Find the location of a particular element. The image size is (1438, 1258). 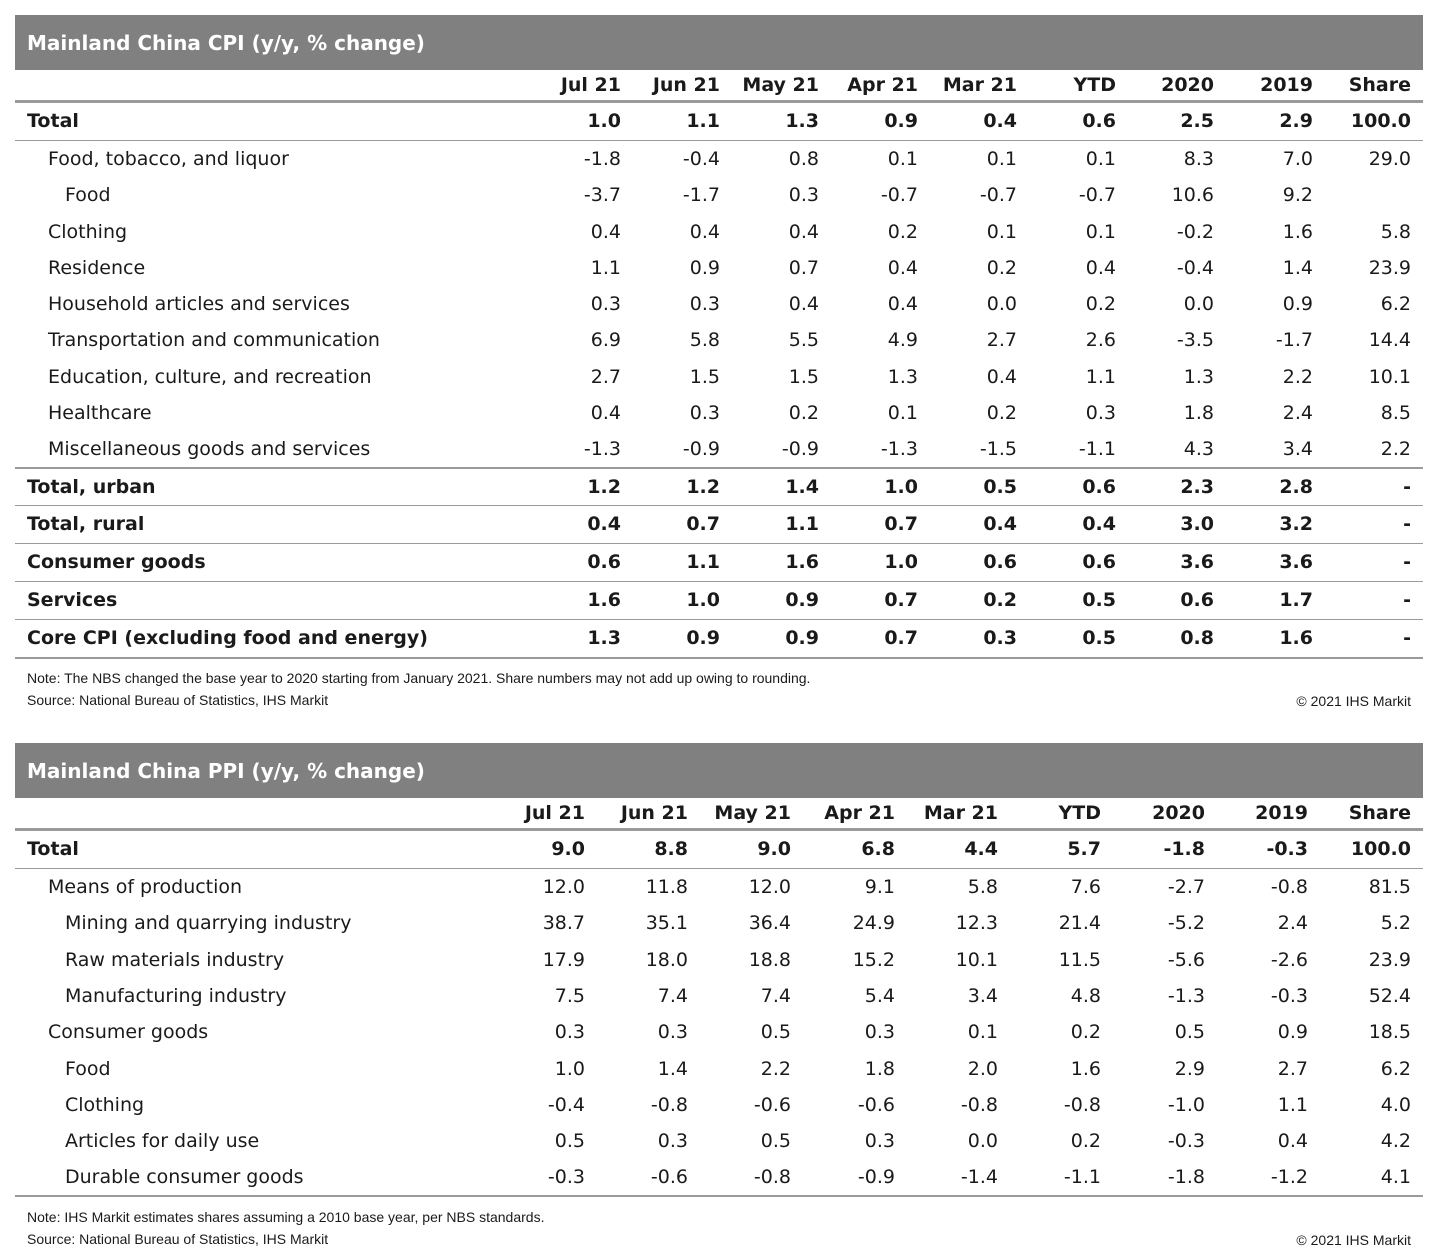

ppi-table-cell: 9.0 is located at coordinates (774, 849).